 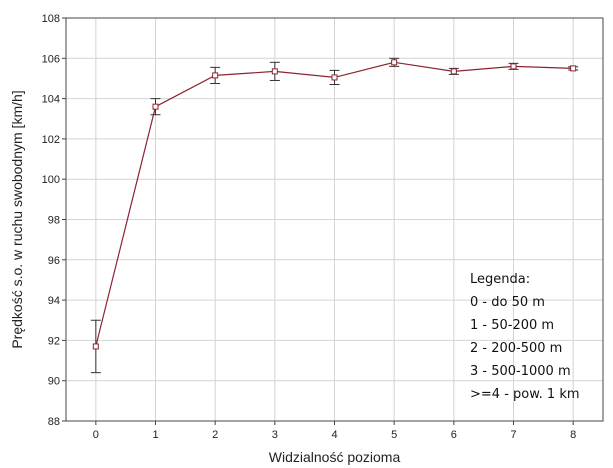 I want to click on x-axis: 0 1 2 3 4 5 6 7 8, so click(x=334, y=431).